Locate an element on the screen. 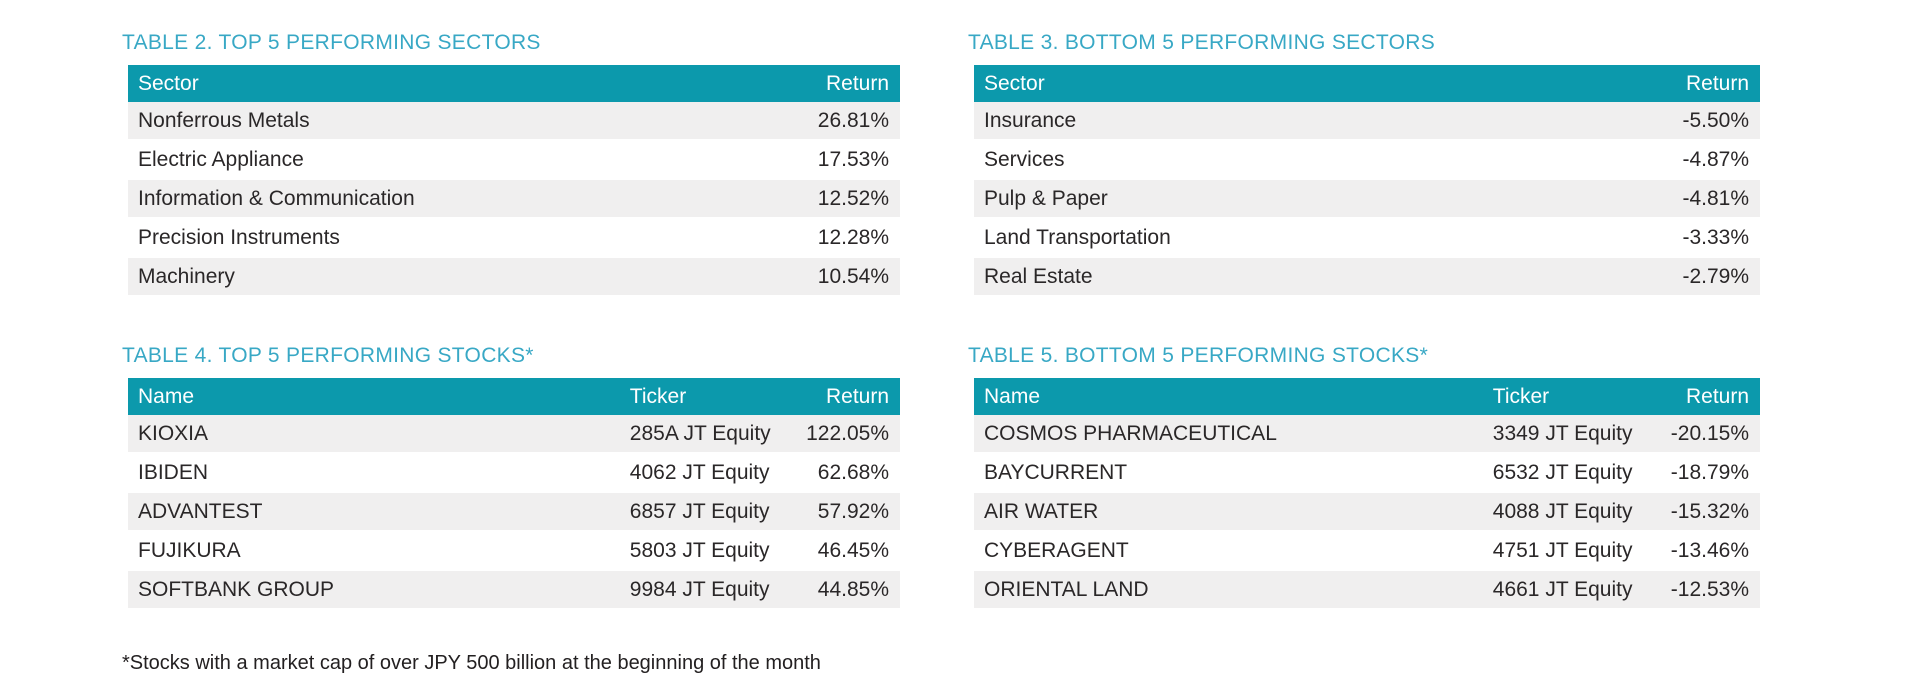 The width and height of the screenshot is (1920, 696). return-cell: -20.15% is located at coordinates (1708, 434).